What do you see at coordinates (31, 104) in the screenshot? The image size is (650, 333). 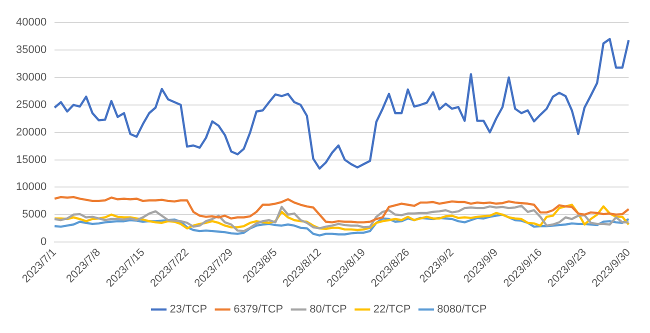 I see `y-tick-label: 25000` at bounding box center [31, 104].